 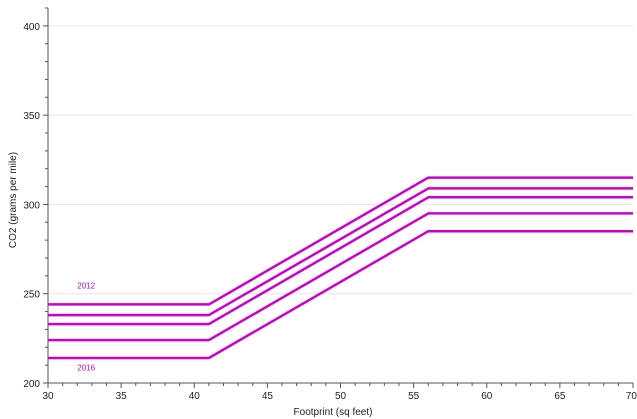 What do you see at coordinates (195, 396) in the screenshot?
I see `x-tick-label: 40` at bounding box center [195, 396].